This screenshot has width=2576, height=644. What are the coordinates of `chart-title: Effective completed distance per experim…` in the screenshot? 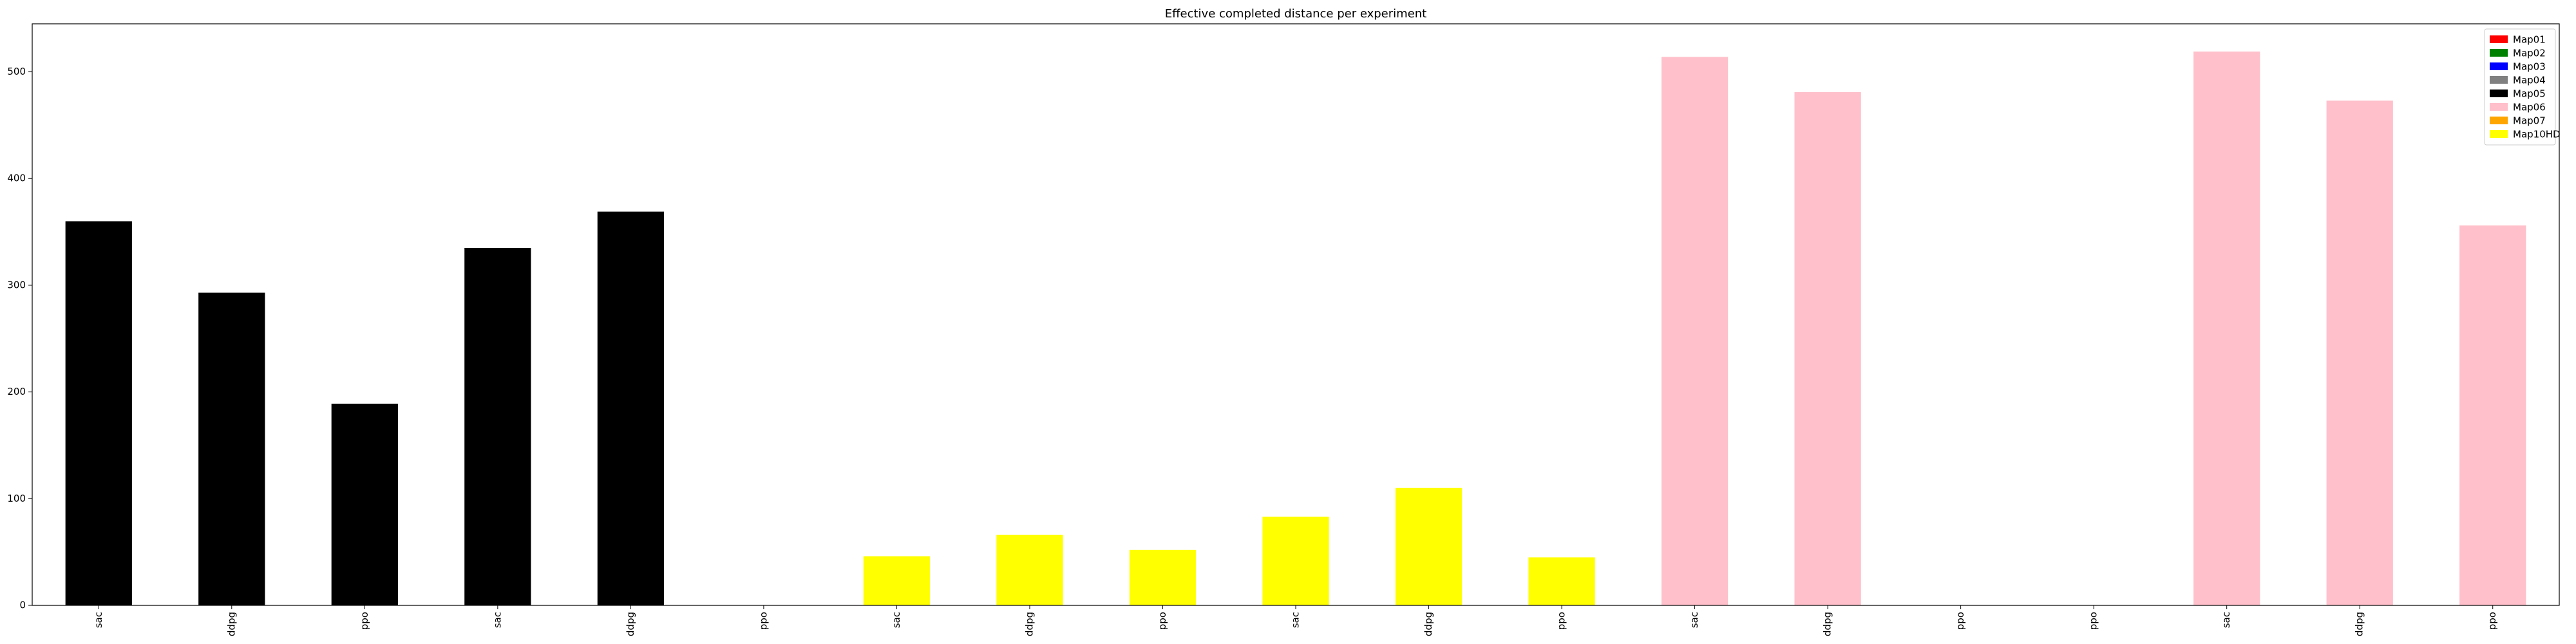 It's located at (1295, 14).